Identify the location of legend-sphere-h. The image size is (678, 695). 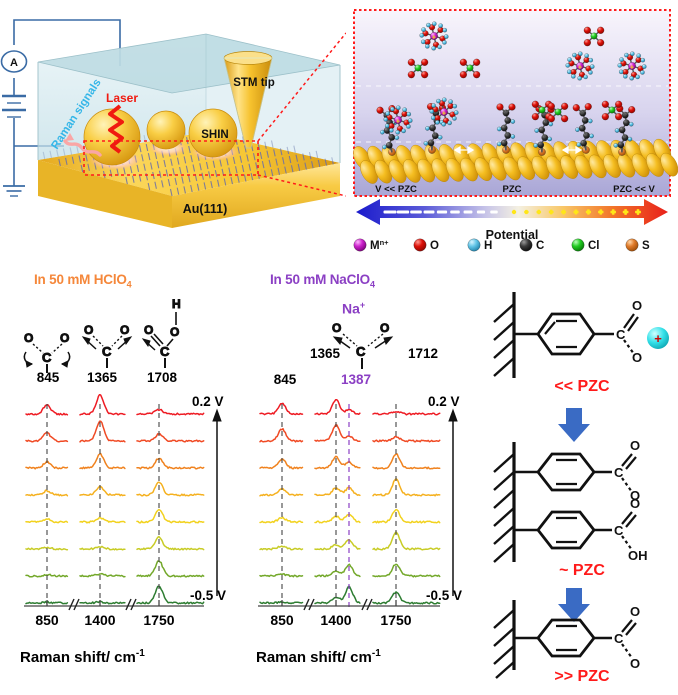
(474, 245).